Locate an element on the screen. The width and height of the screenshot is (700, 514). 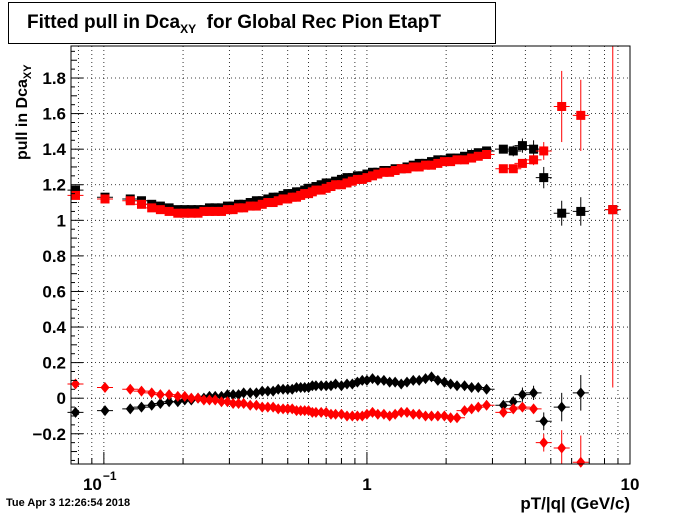
y-axis-label-main: pull in Dca is located at coordinates (22, 119).